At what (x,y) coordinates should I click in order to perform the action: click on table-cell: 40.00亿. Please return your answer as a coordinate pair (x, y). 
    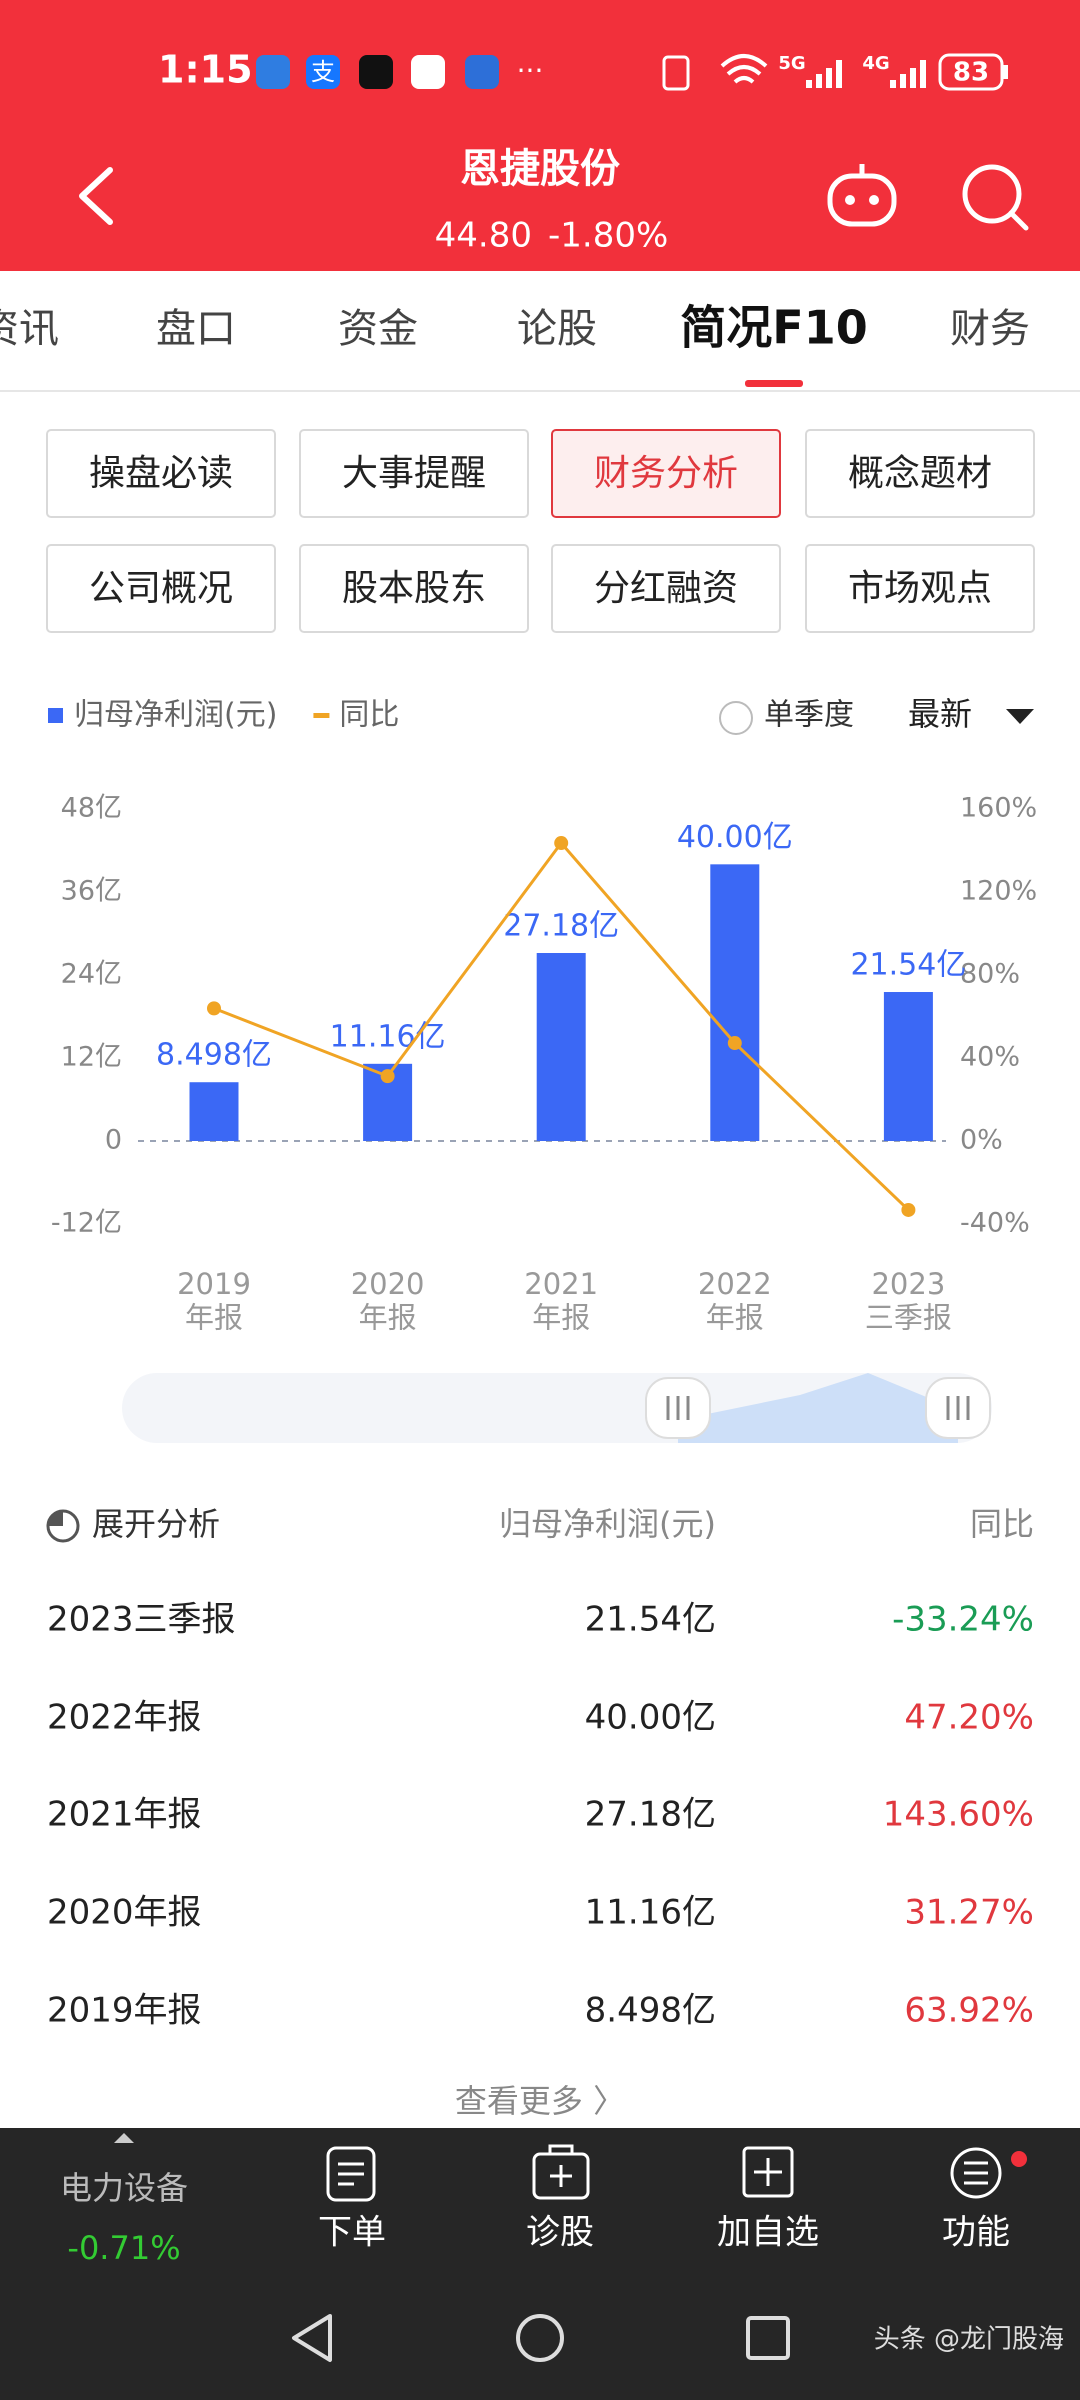
    Looking at the image, I should click on (650, 1718).